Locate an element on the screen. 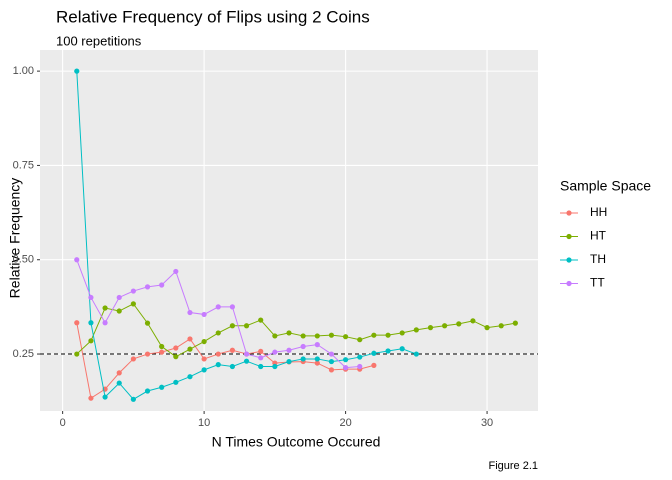 The width and height of the screenshot is (672, 480). legend-label: TH is located at coordinates (598, 259).